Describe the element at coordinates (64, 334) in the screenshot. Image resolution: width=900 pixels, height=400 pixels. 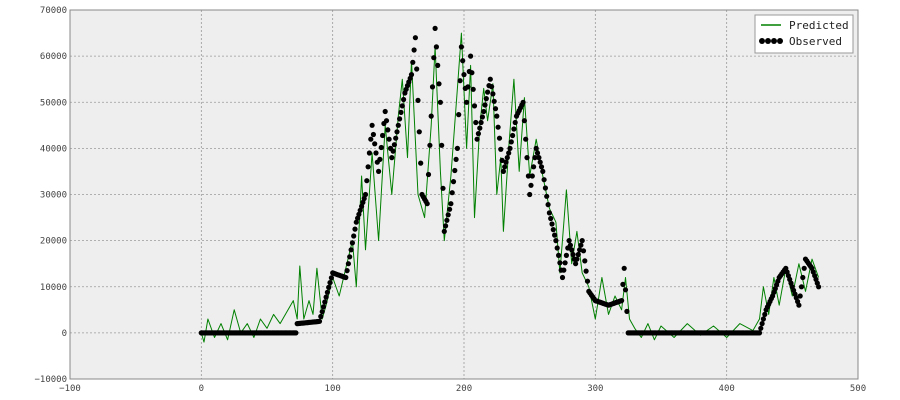
I see `y-tick-label: 0` at that location.